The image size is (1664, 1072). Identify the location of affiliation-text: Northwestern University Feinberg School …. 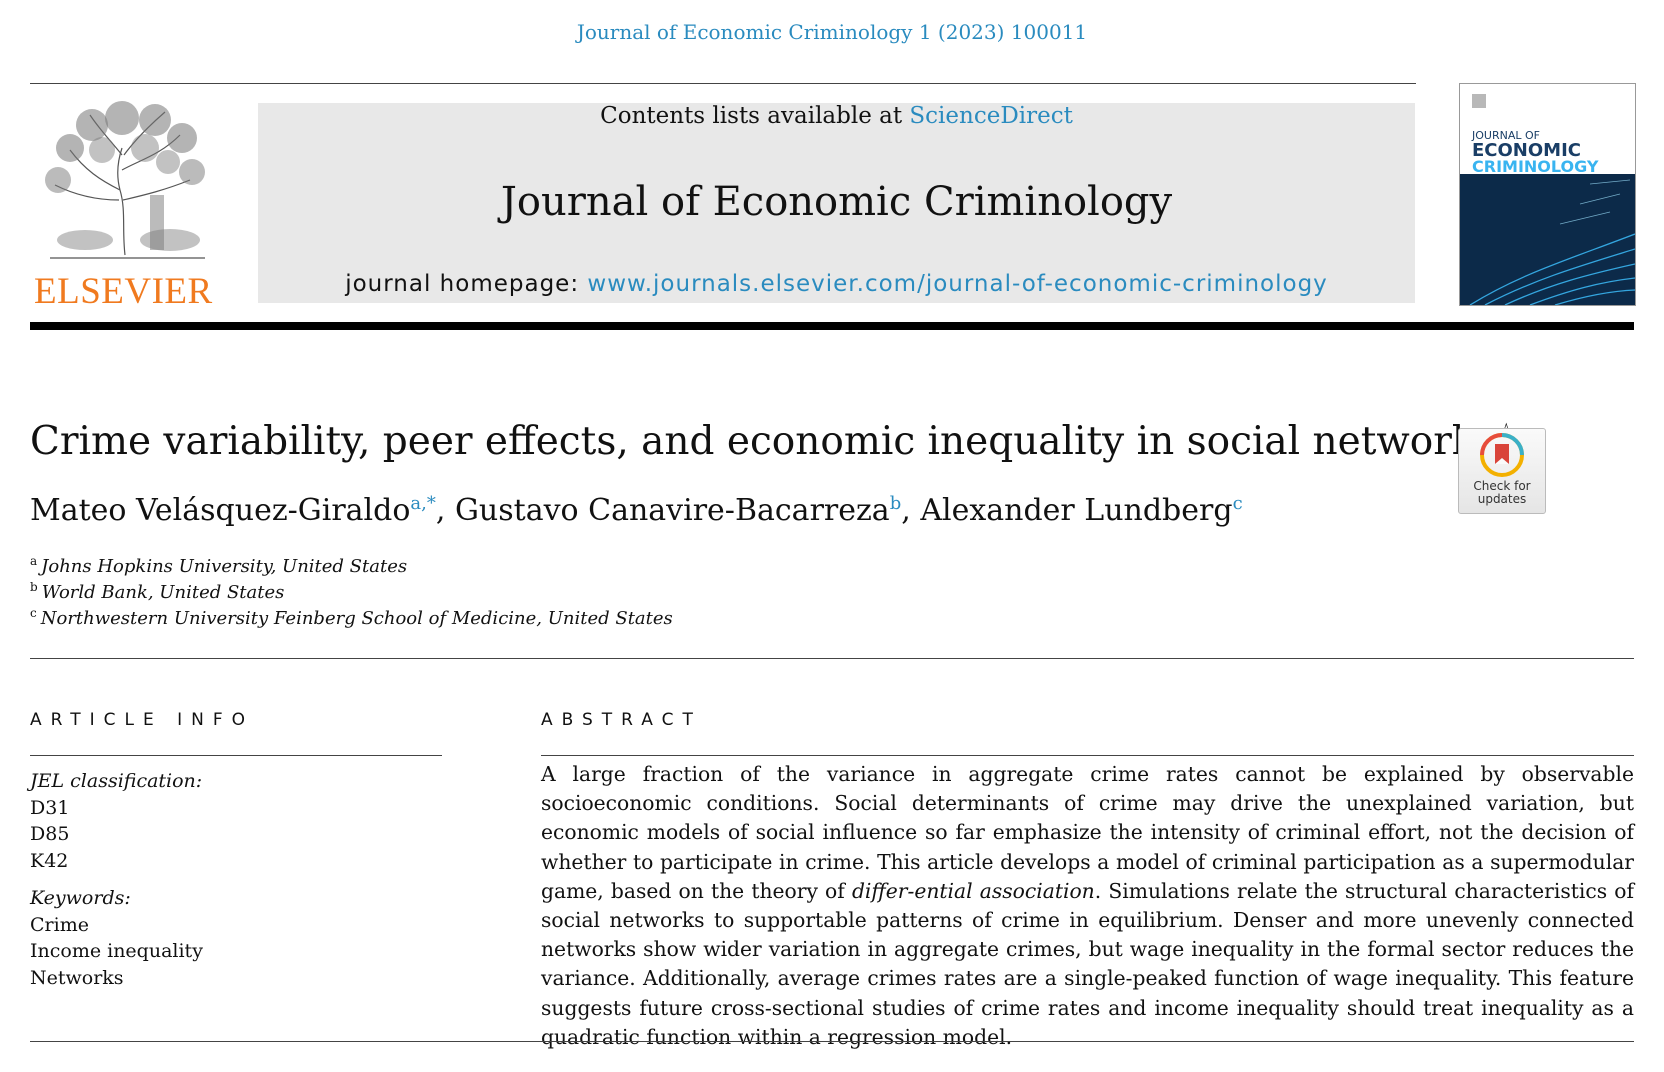
(356, 618).